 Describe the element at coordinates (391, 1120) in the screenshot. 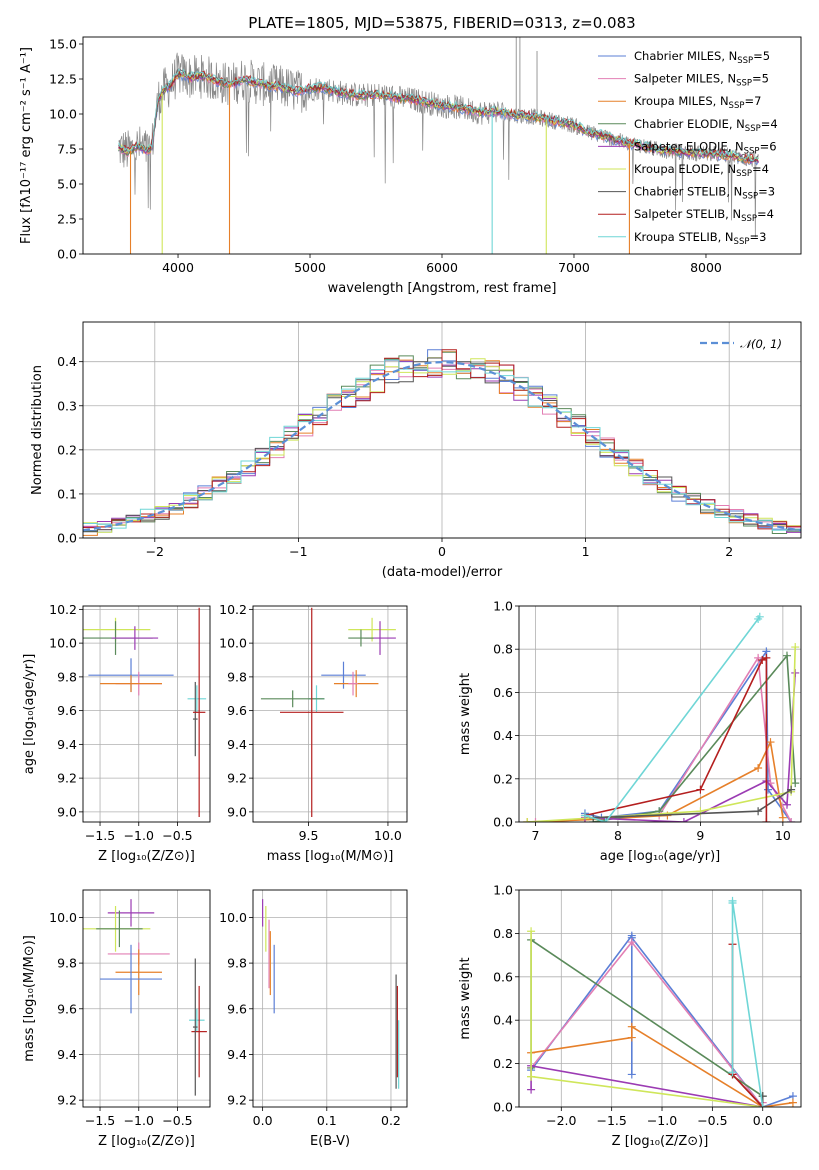

I see `x-tick-label: 0.2` at that location.